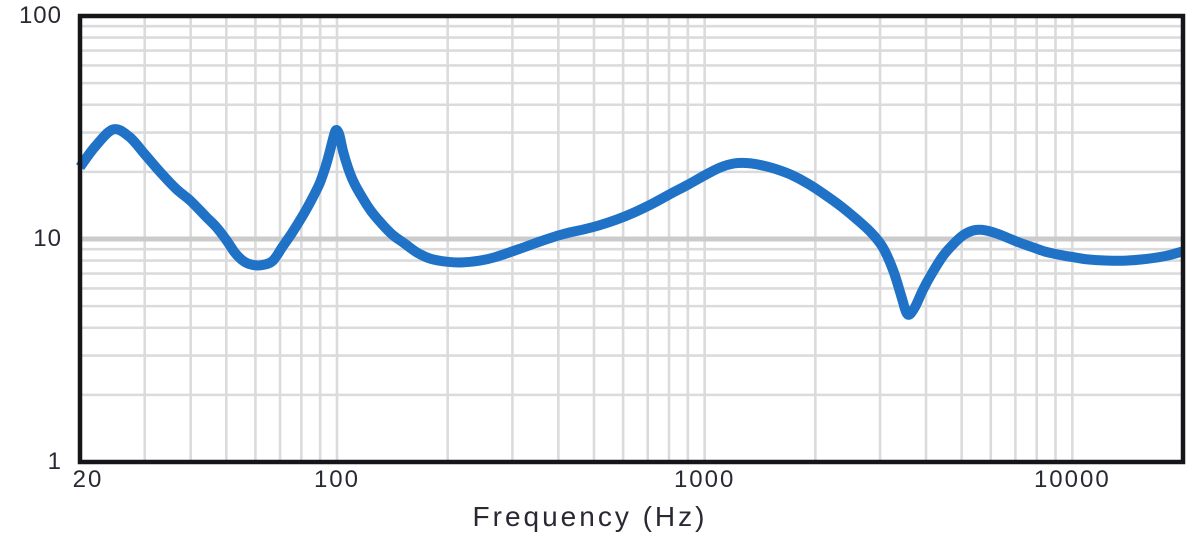  I want to click on x-axis-tick-label-20: 20, so click(88, 479).